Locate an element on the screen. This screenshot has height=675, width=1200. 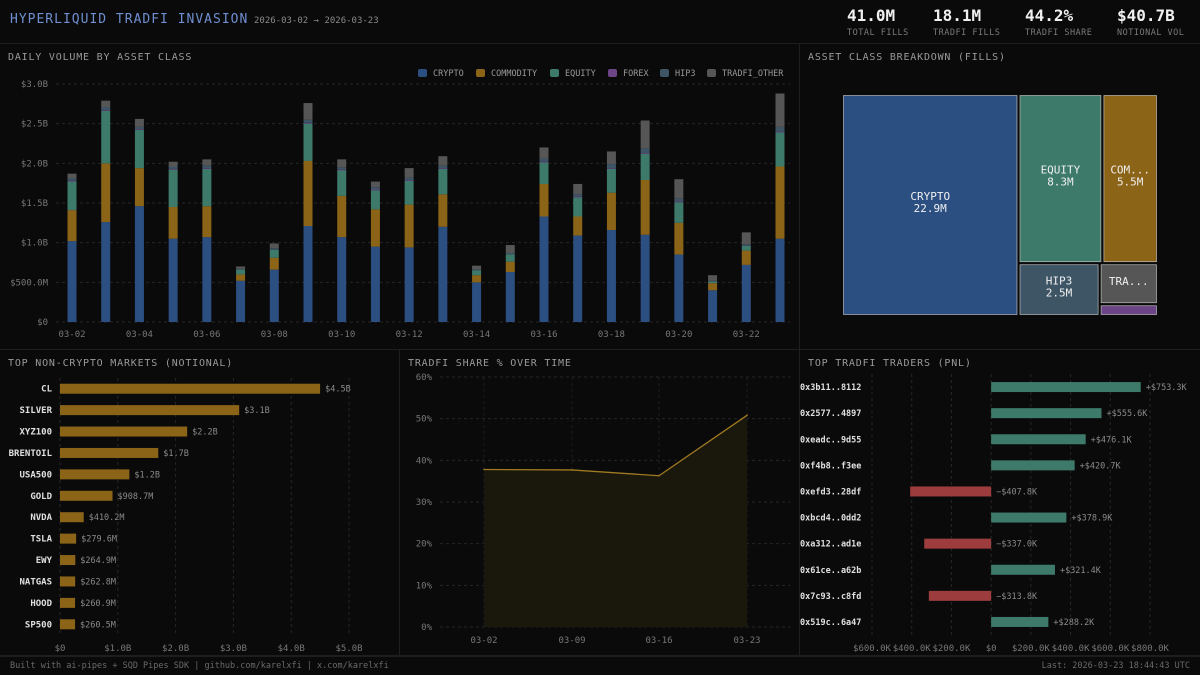
legend-label-forex: FOREX is located at coordinates (636, 74).